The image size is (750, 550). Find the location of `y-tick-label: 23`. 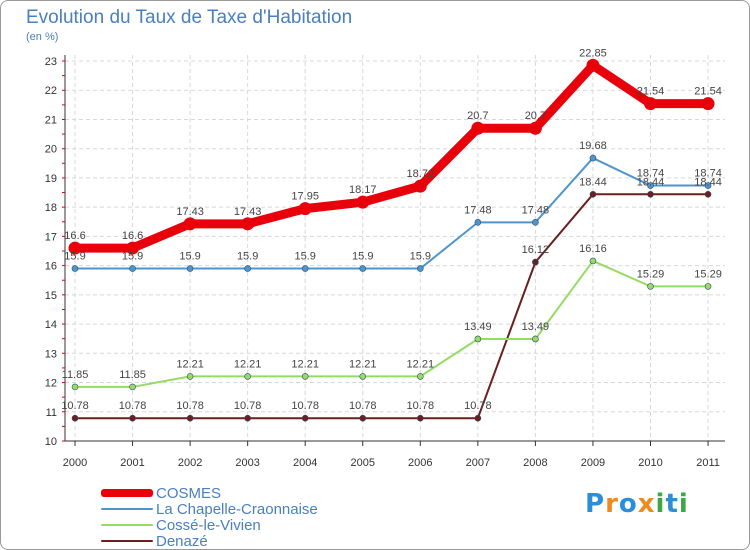

y-tick-label: 23 is located at coordinates (51, 62).